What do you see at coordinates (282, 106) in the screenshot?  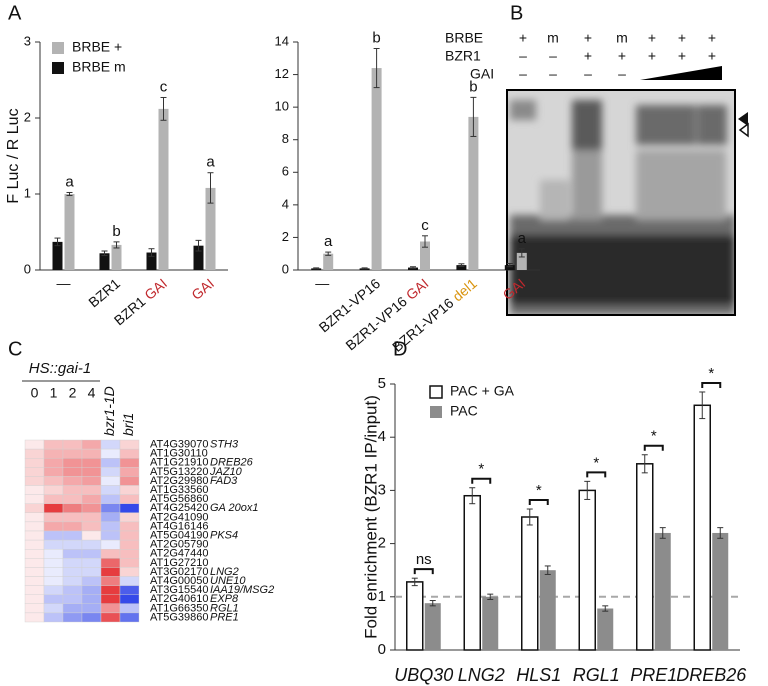 I see `y-tick-label: 10` at bounding box center [282, 106].